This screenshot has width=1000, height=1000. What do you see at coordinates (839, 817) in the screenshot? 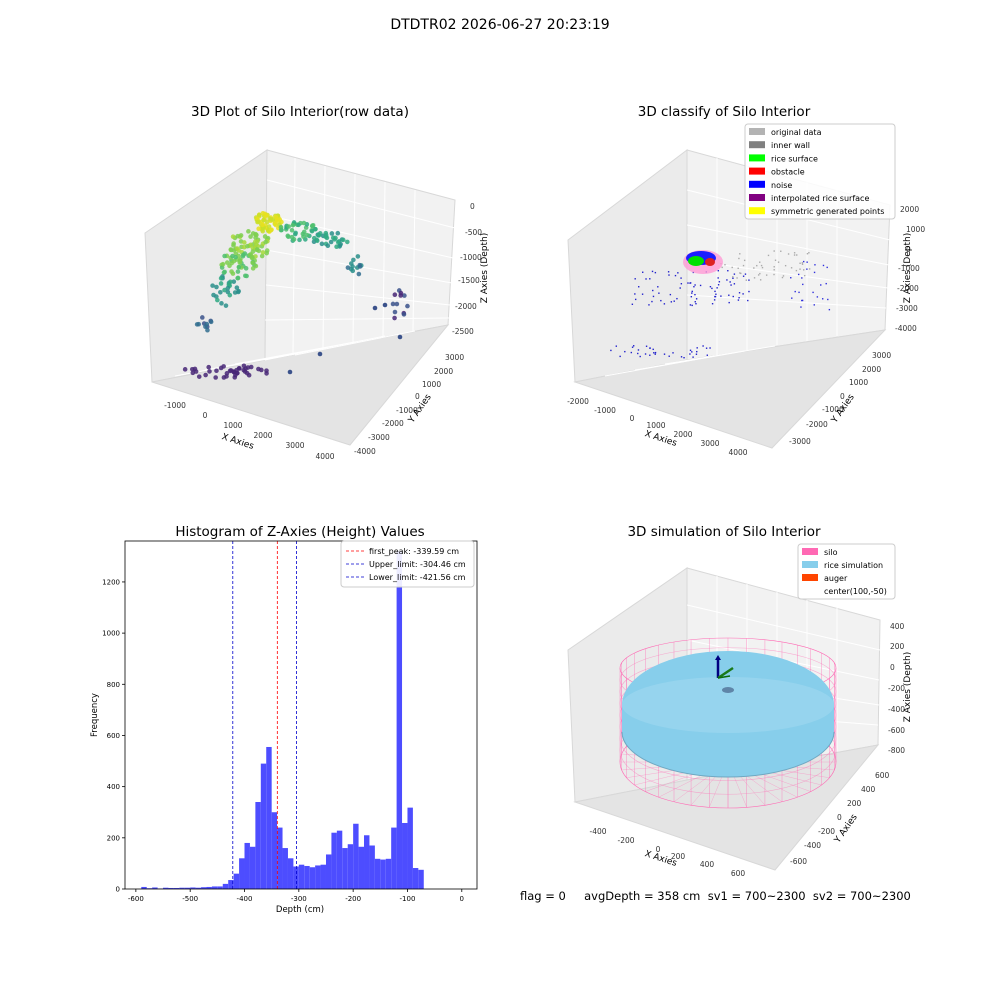
I see `simulation-ytick: 0` at bounding box center [839, 817].